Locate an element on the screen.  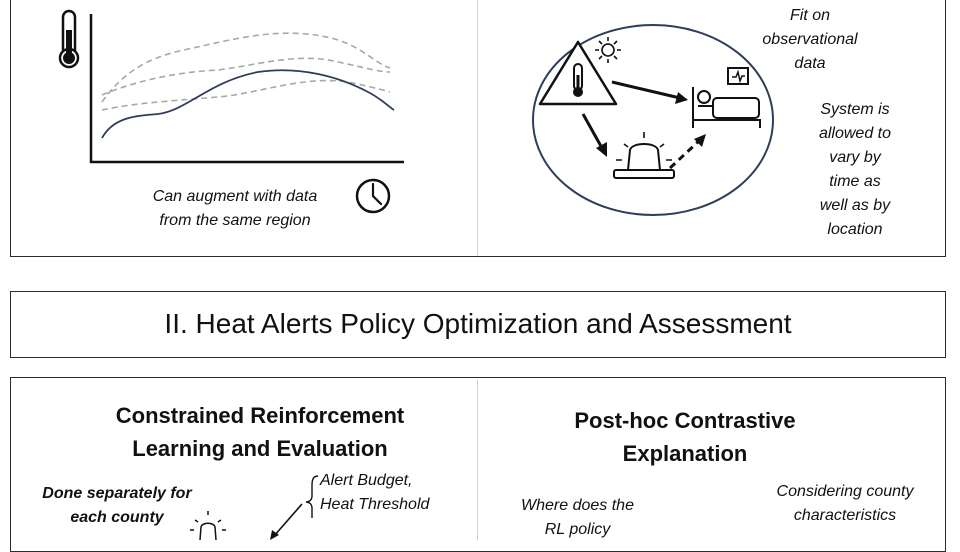
done-separately-note: Done separately for each county is located at coordinates (117, 505).